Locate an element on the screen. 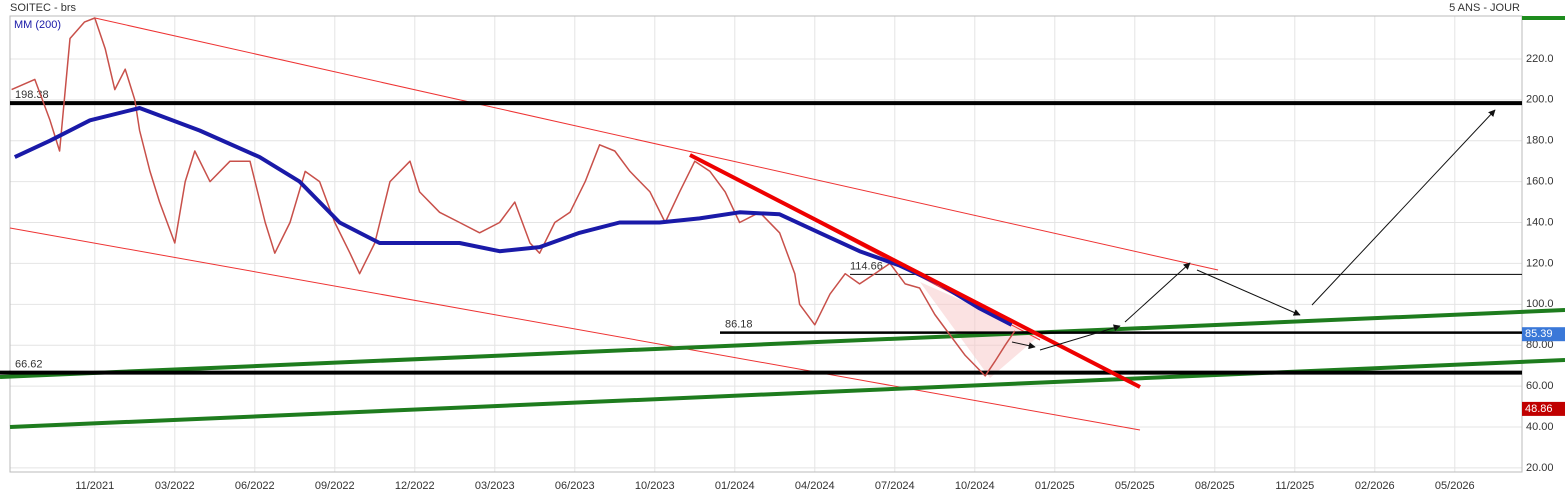  chart-title: SOITEC - brs is located at coordinates (43, 8).